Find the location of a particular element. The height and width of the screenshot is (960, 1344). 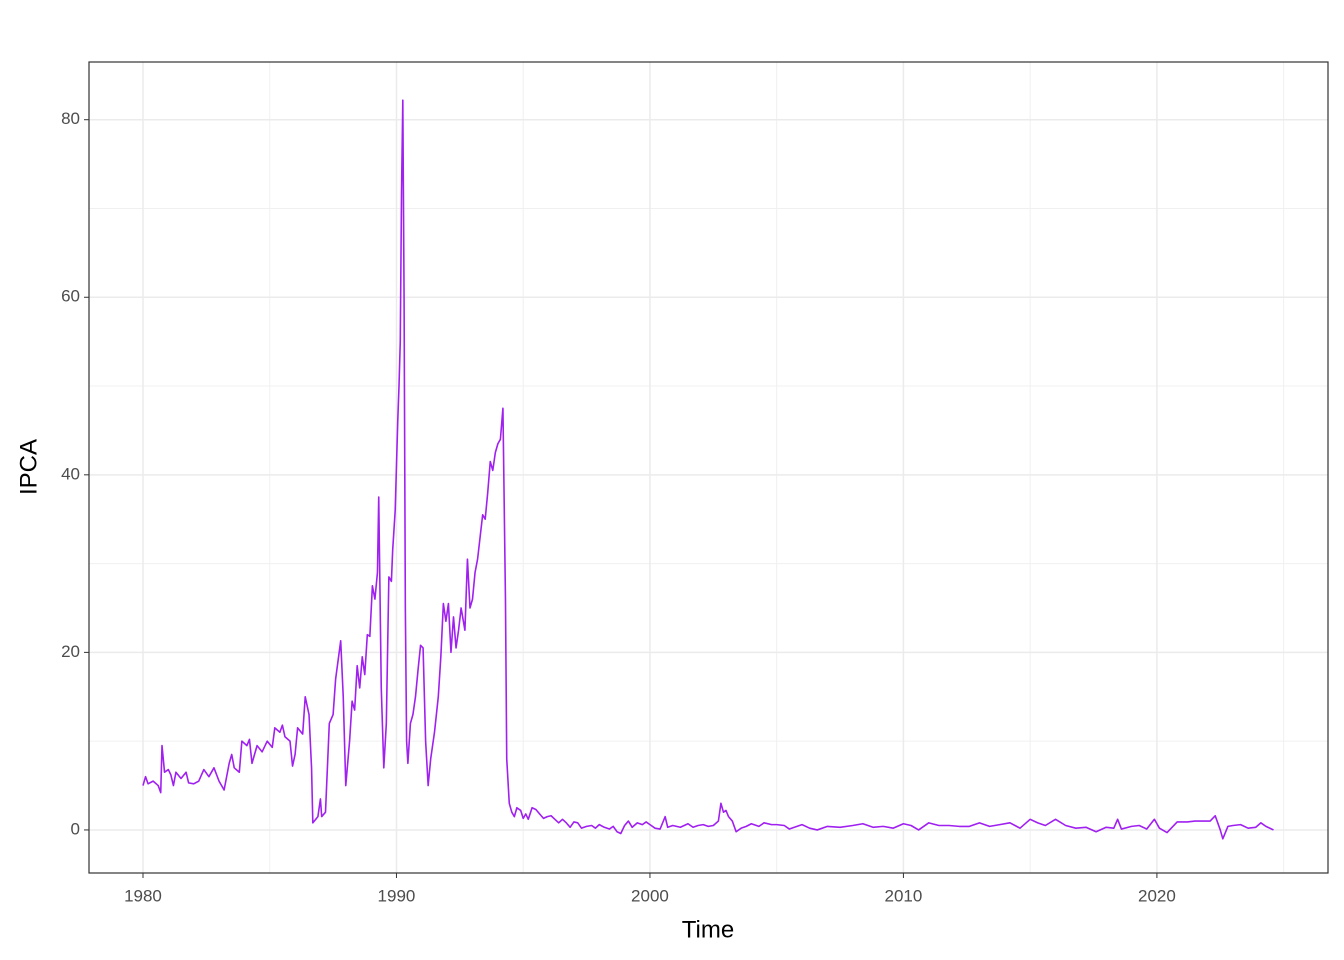

y-tick-label: 0 is located at coordinates (75, 828).